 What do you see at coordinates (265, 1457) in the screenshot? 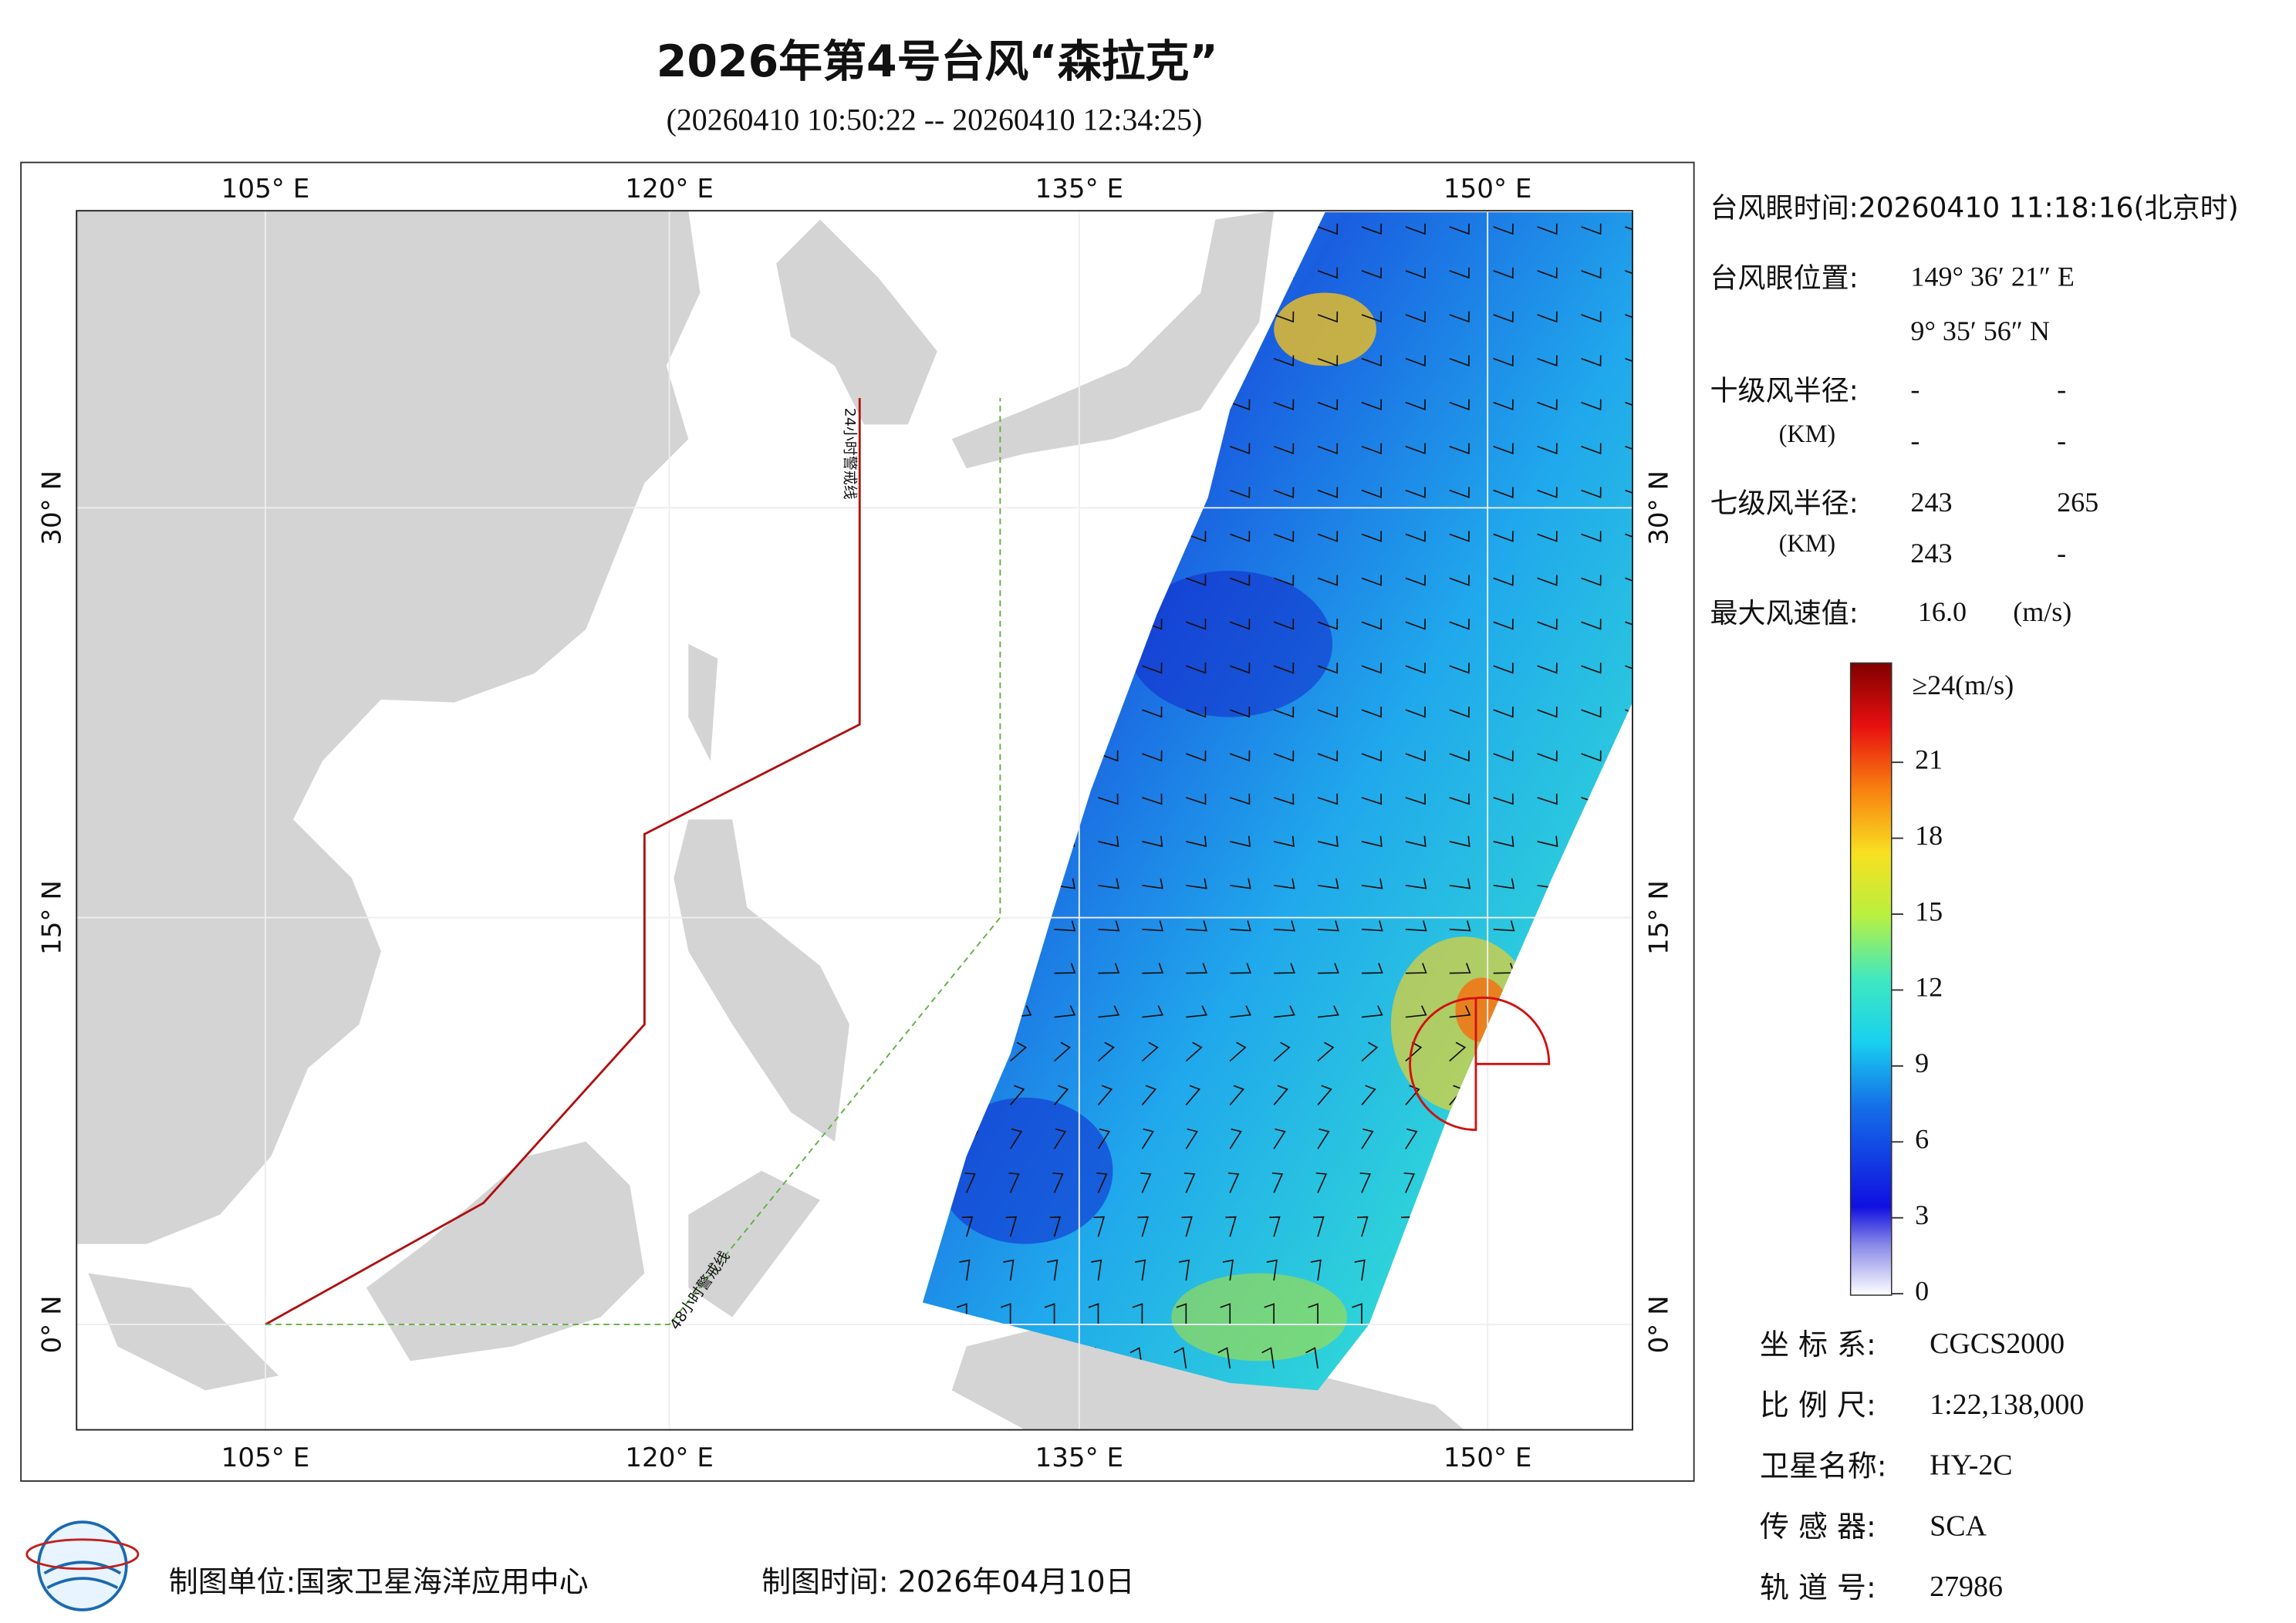
I see `lon-label: 105° E` at bounding box center [265, 1457].